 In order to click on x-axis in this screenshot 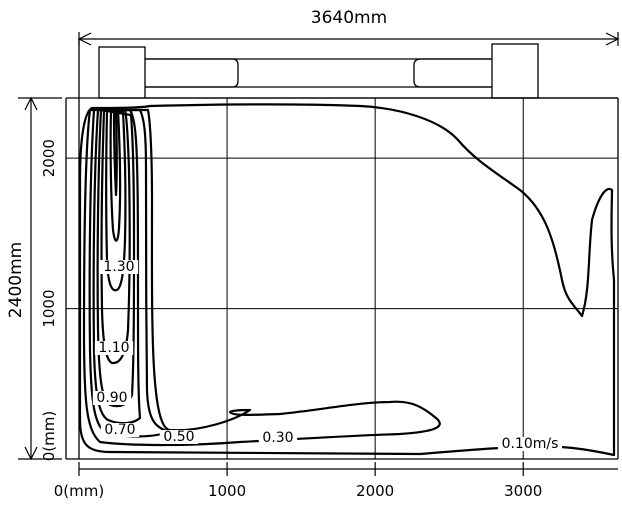, I will do `click(348, 469)`.